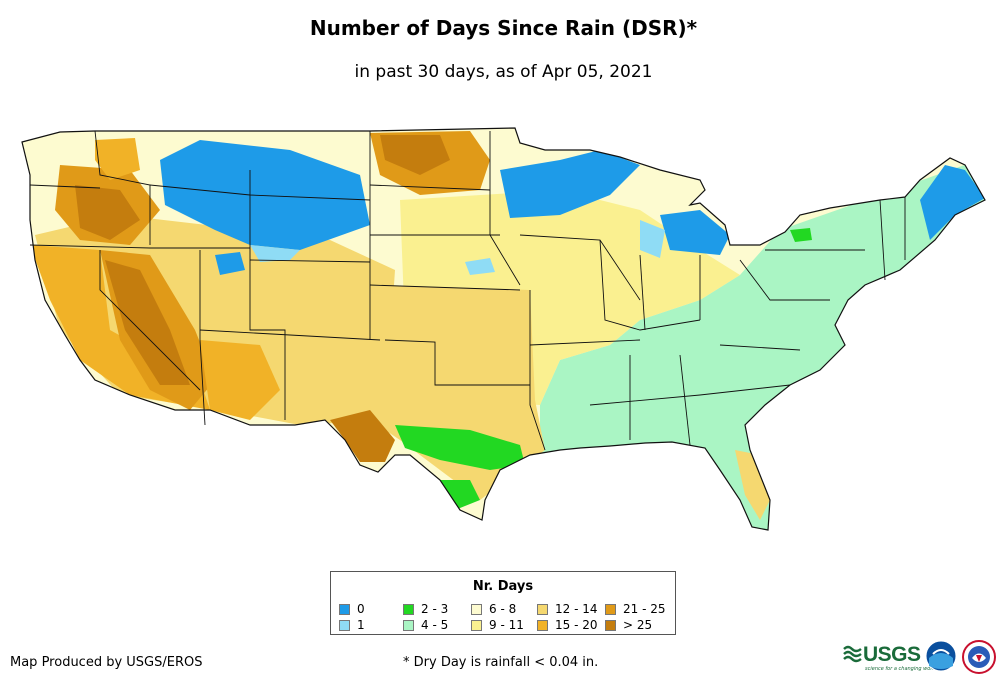 The width and height of the screenshot is (1007, 691). What do you see at coordinates (106, 662) in the screenshot?
I see `producer-credit: Map Produced by USGS/EROS` at bounding box center [106, 662].